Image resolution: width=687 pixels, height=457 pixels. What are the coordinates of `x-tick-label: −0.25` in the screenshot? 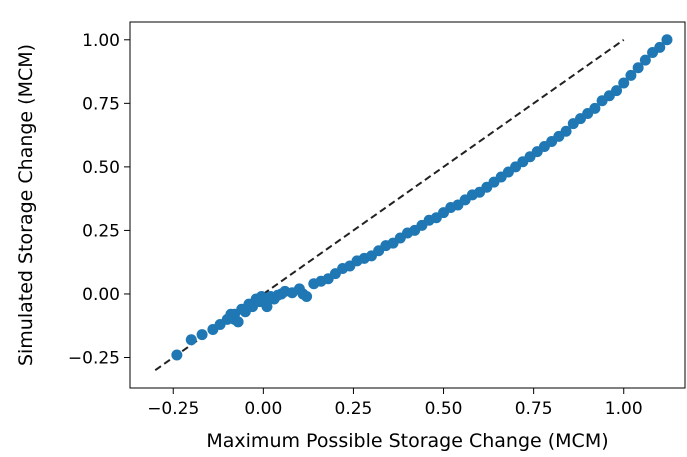 It's located at (173, 409).